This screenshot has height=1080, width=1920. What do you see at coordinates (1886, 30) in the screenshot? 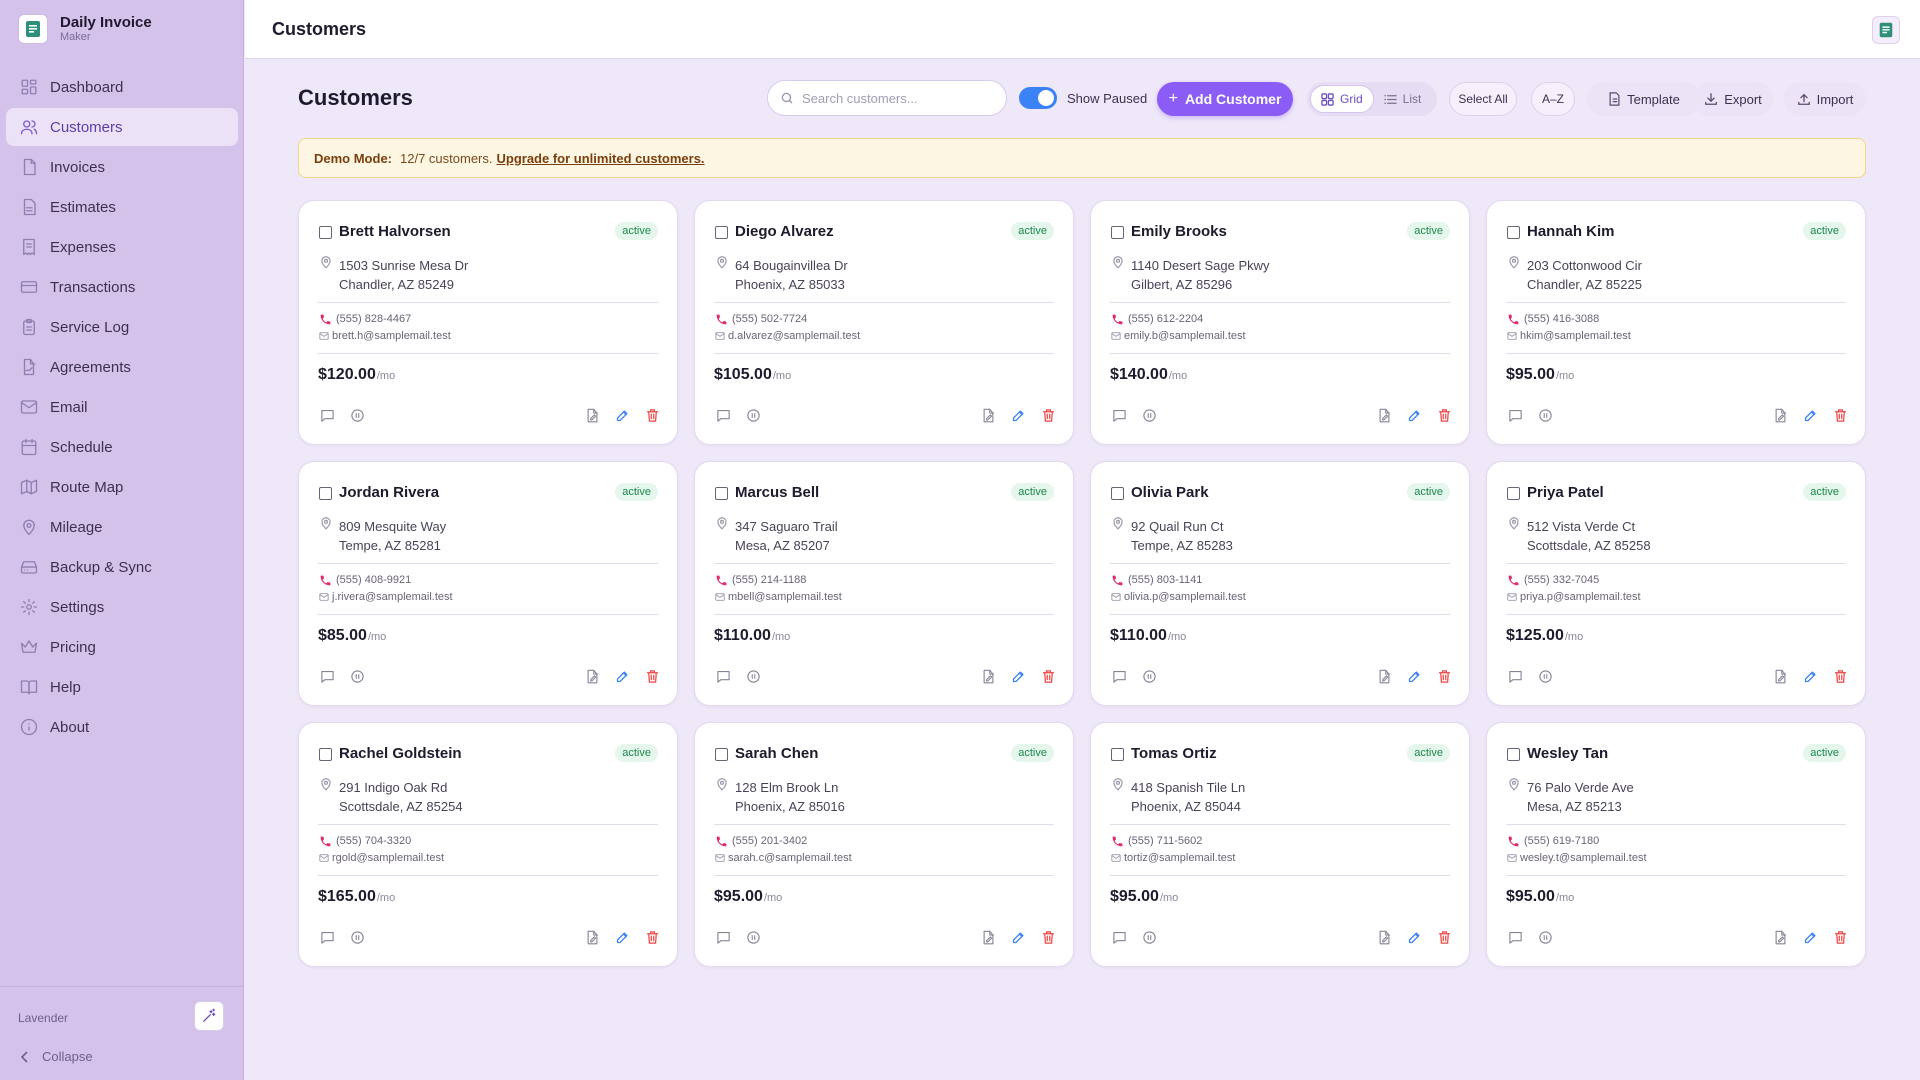
I see `account-avatar-button` at bounding box center [1886, 30].